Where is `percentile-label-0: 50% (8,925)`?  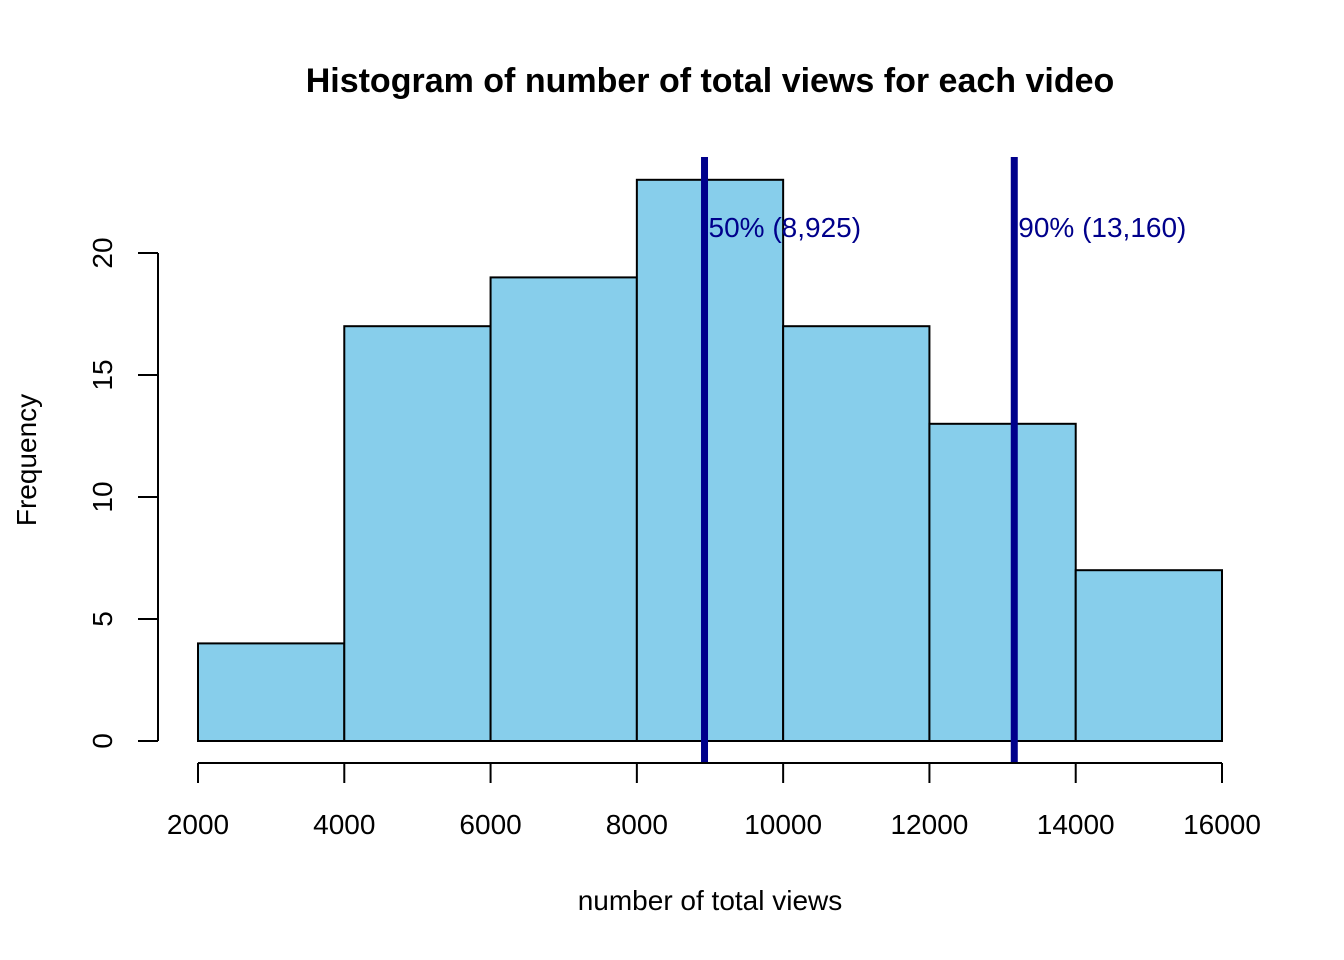
percentile-label-0: 50% (8,925) is located at coordinates (785, 227).